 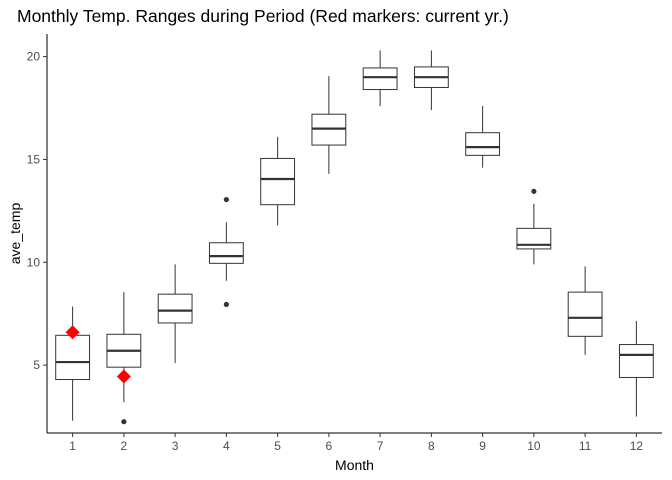 What do you see at coordinates (431, 446) in the screenshot?
I see `x-tick-label: 8` at bounding box center [431, 446].